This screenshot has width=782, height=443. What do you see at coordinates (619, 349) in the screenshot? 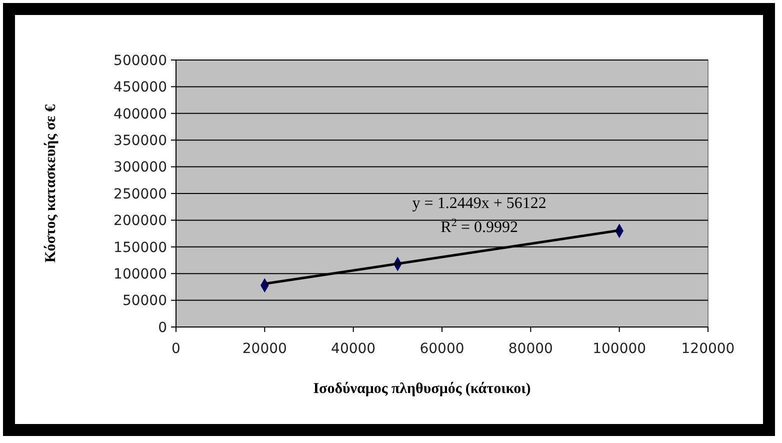
I see `x-tick-label: 100000` at bounding box center [619, 349].